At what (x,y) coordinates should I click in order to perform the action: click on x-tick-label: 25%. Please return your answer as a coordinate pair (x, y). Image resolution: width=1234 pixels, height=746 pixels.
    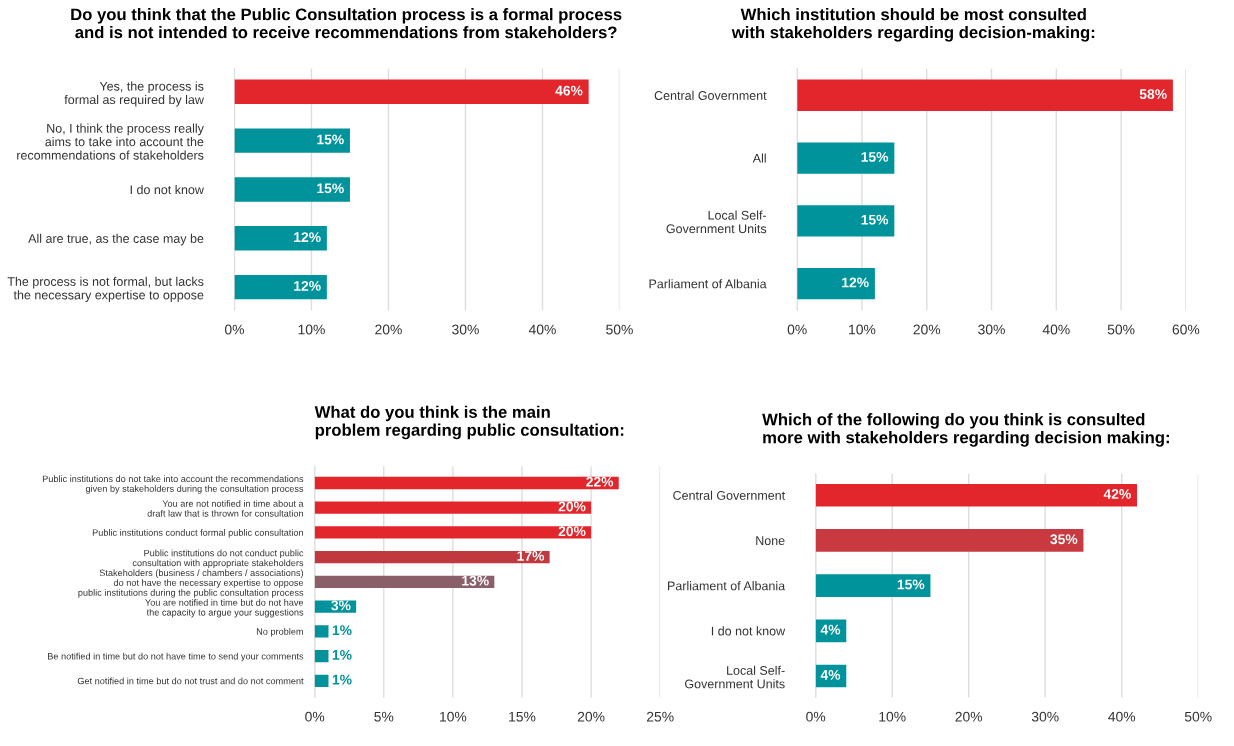
    Looking at the image, I should click on (660, 716).